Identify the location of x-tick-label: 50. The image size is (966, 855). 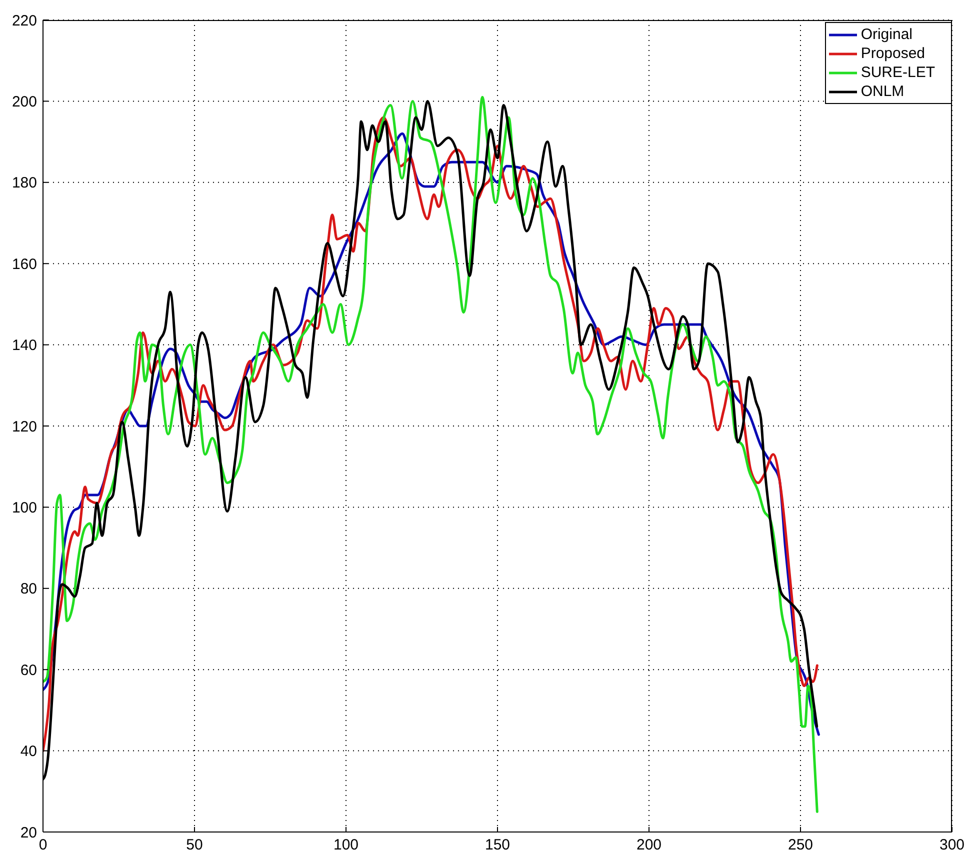
(194, 845).